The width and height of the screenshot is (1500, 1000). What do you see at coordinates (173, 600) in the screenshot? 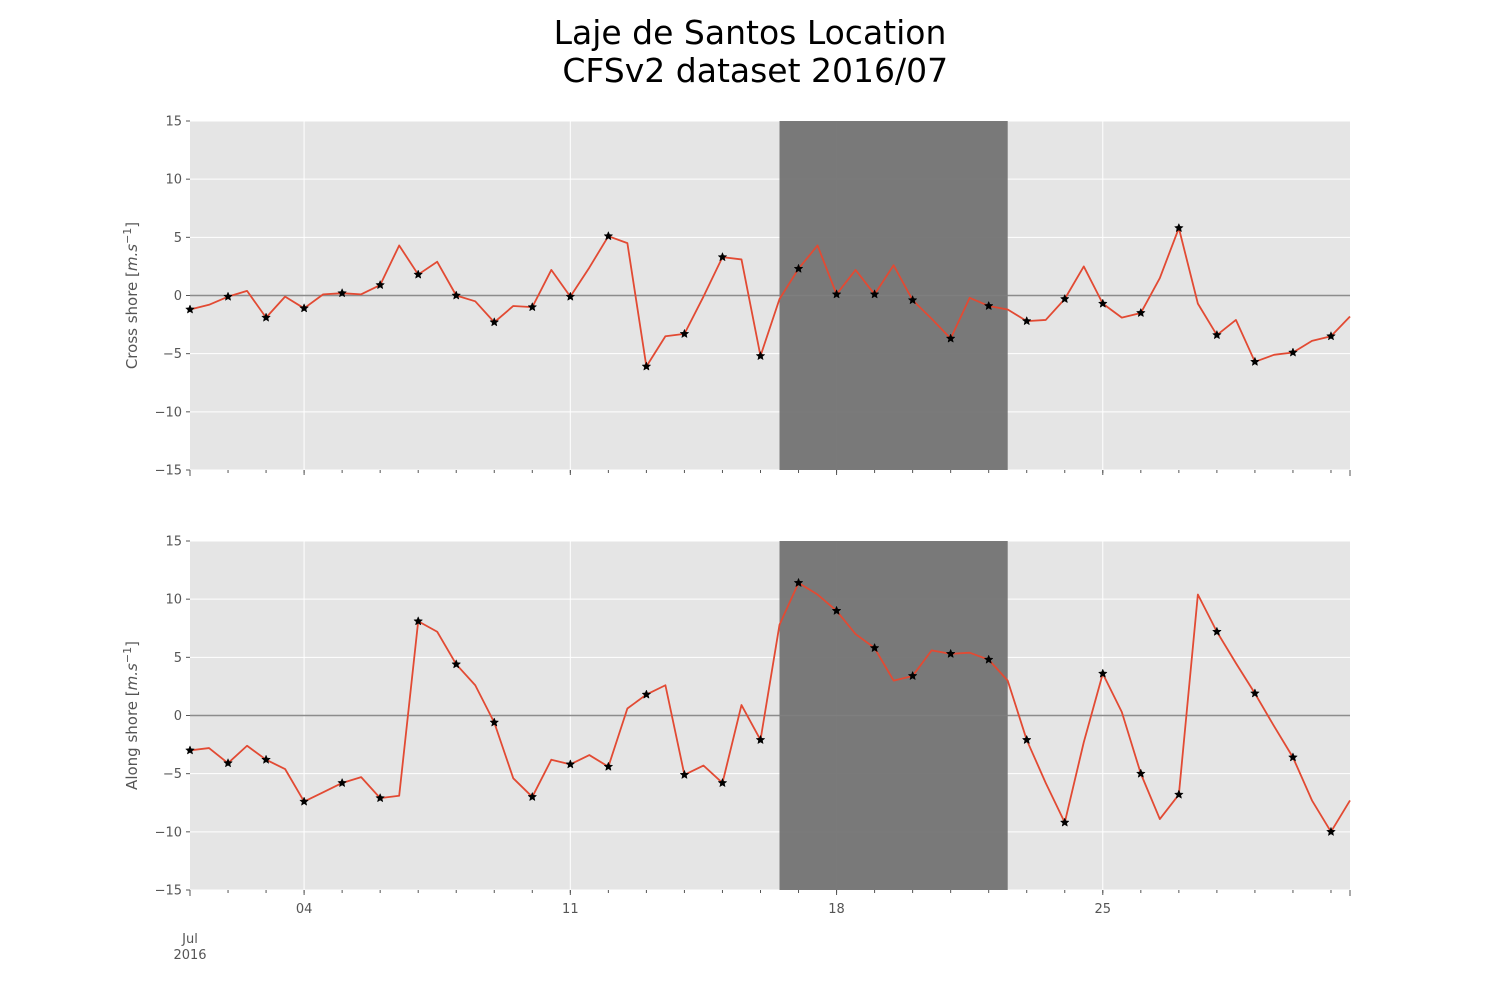
I see `along-shore-ytick-label: 10` at bounding box center [173, 600].